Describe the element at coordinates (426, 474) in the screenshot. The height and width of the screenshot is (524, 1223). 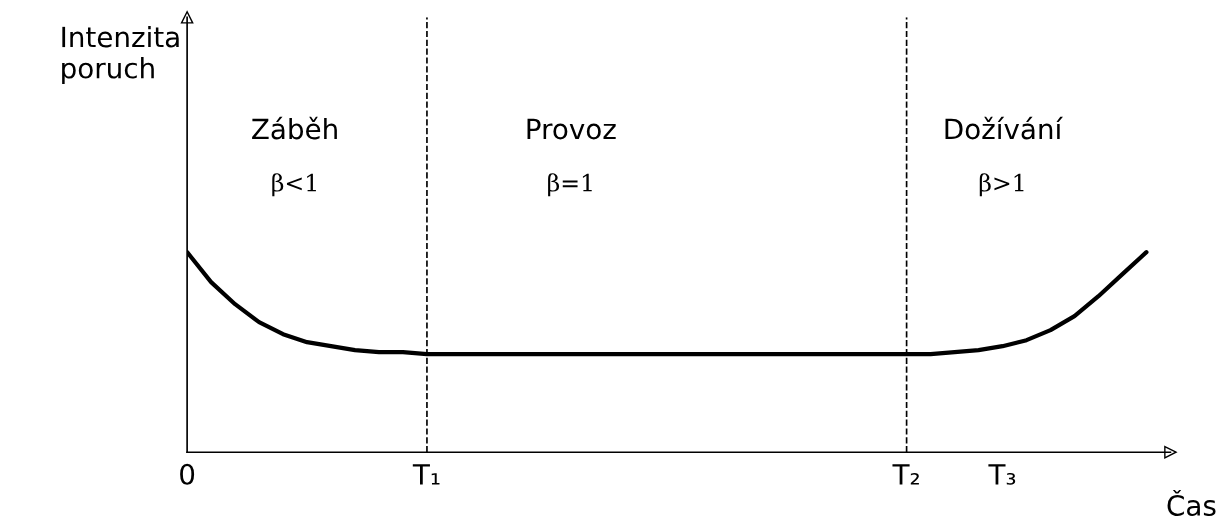
I see `x-tick-label: T₁` at that location.